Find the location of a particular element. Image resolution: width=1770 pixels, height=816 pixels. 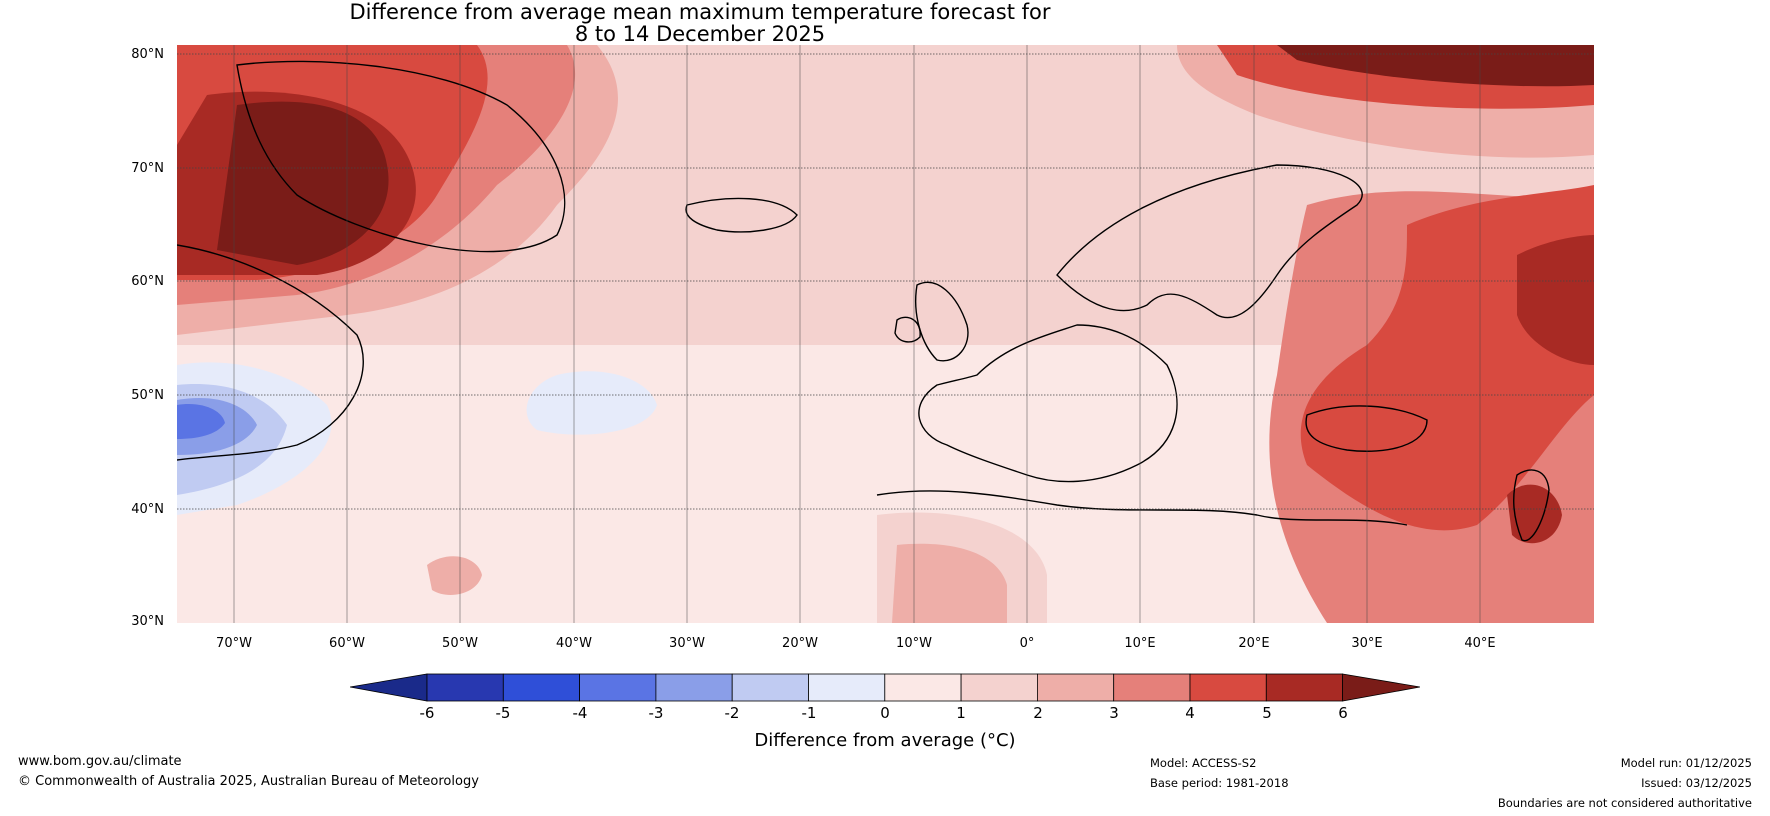

coast-caspian is located at coordinates (1531, 505).